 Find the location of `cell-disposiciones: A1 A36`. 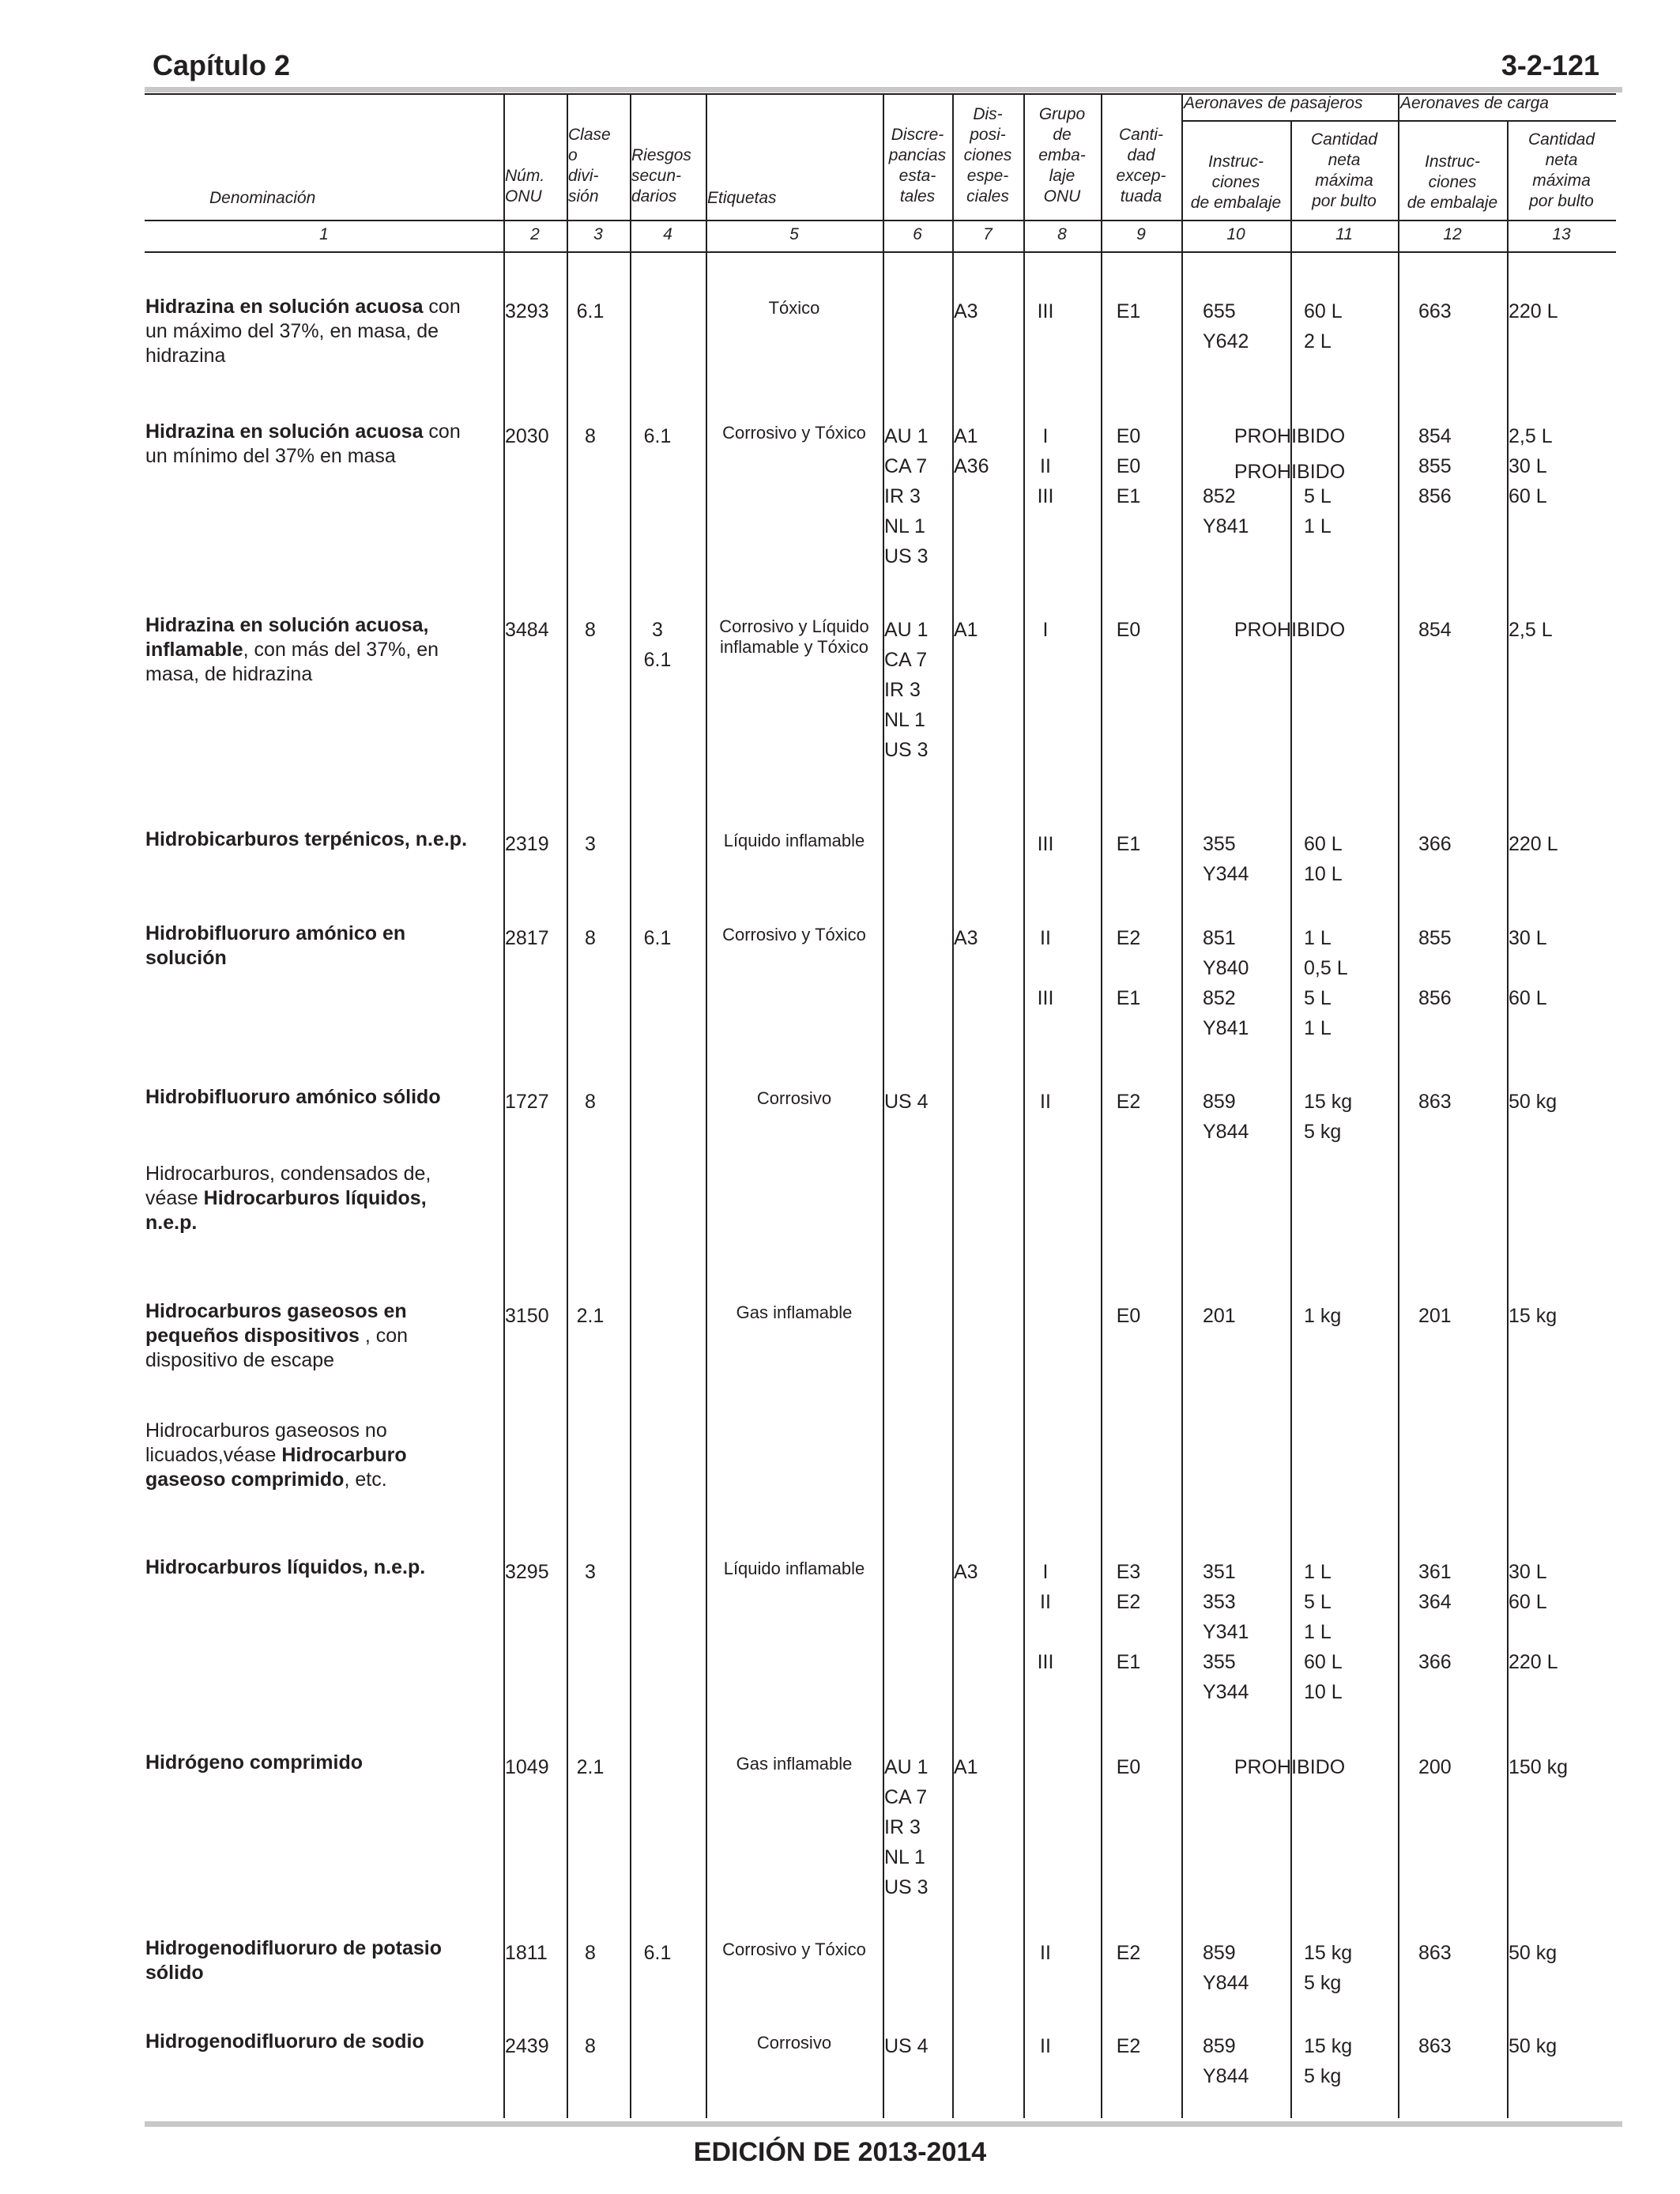

cell-disposiciones: A1 A36 is located at coordinates (971, 451).